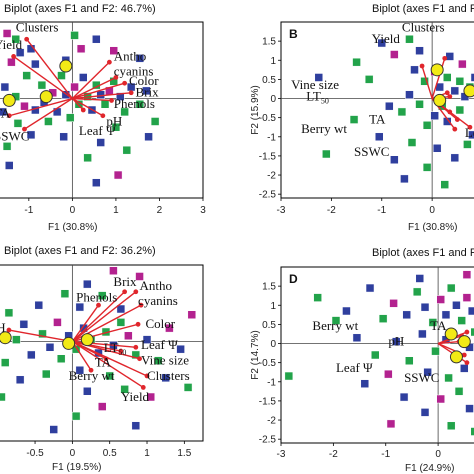 This screenshot has height=474, width=474. Describe the element at coordinates (324, 128) in the screenshot. I see `variable-label-text: Berry wt` at that location.